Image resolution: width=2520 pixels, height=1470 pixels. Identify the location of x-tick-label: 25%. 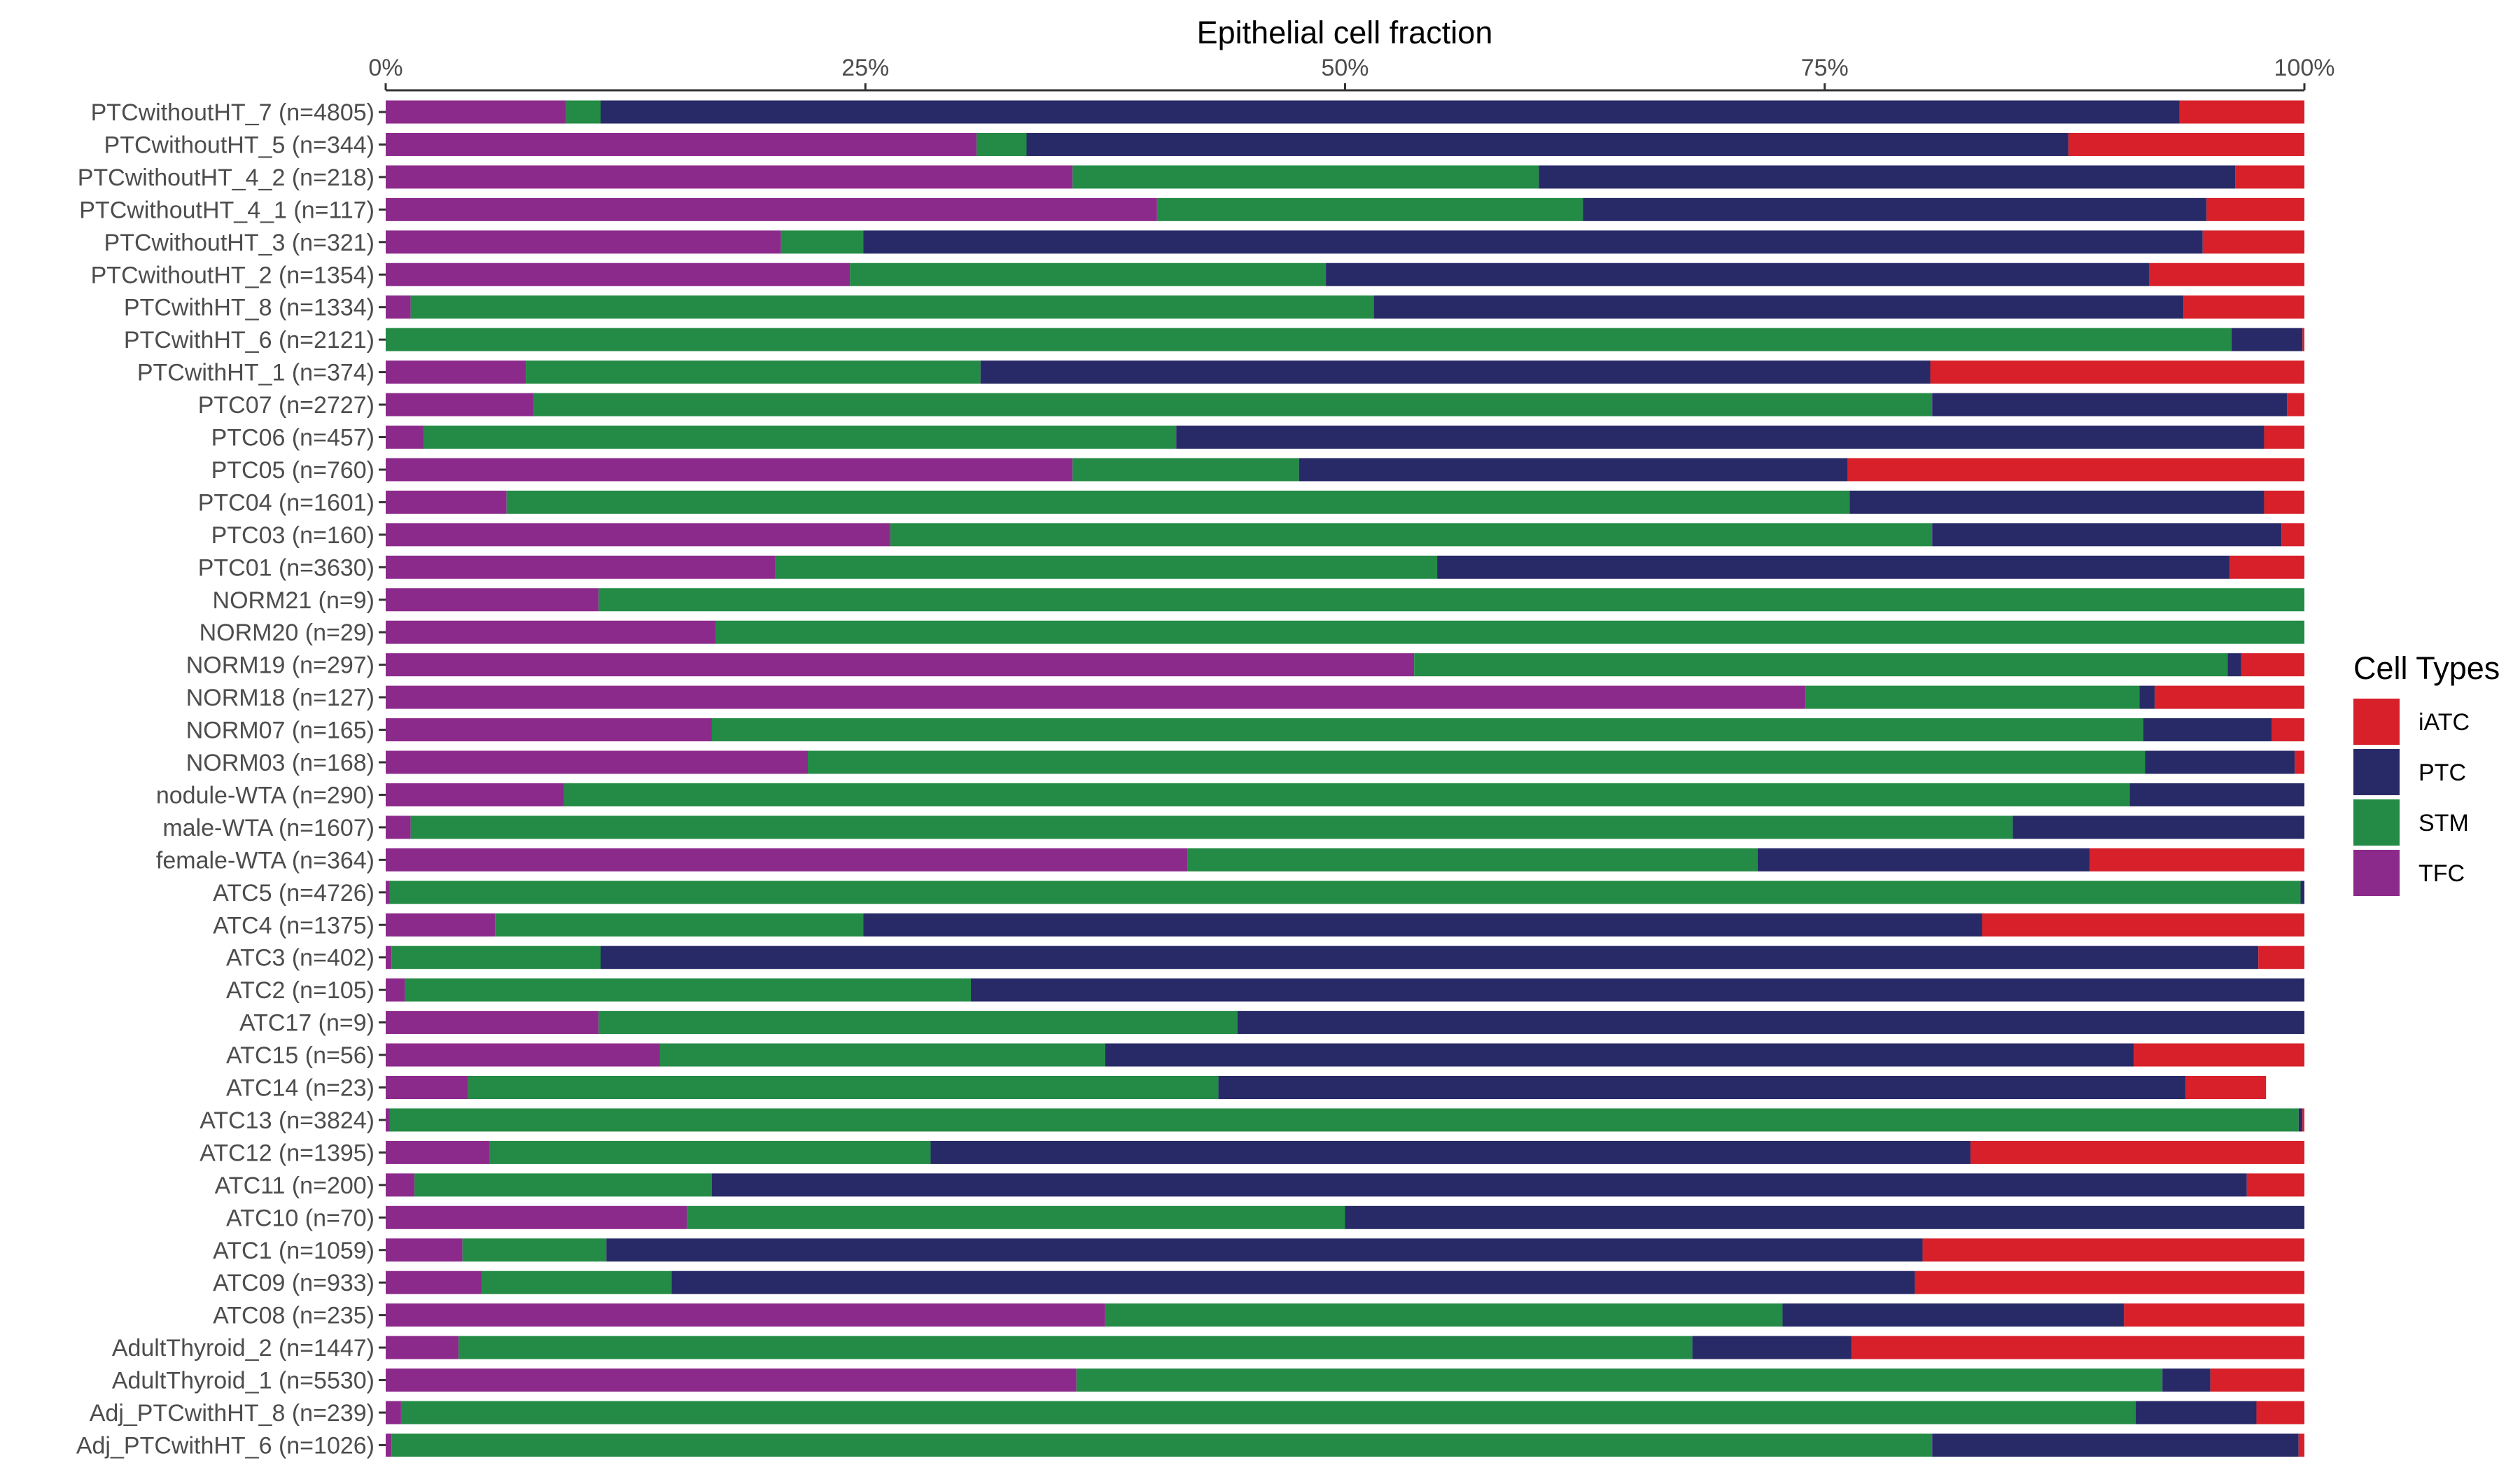
(865, 68).